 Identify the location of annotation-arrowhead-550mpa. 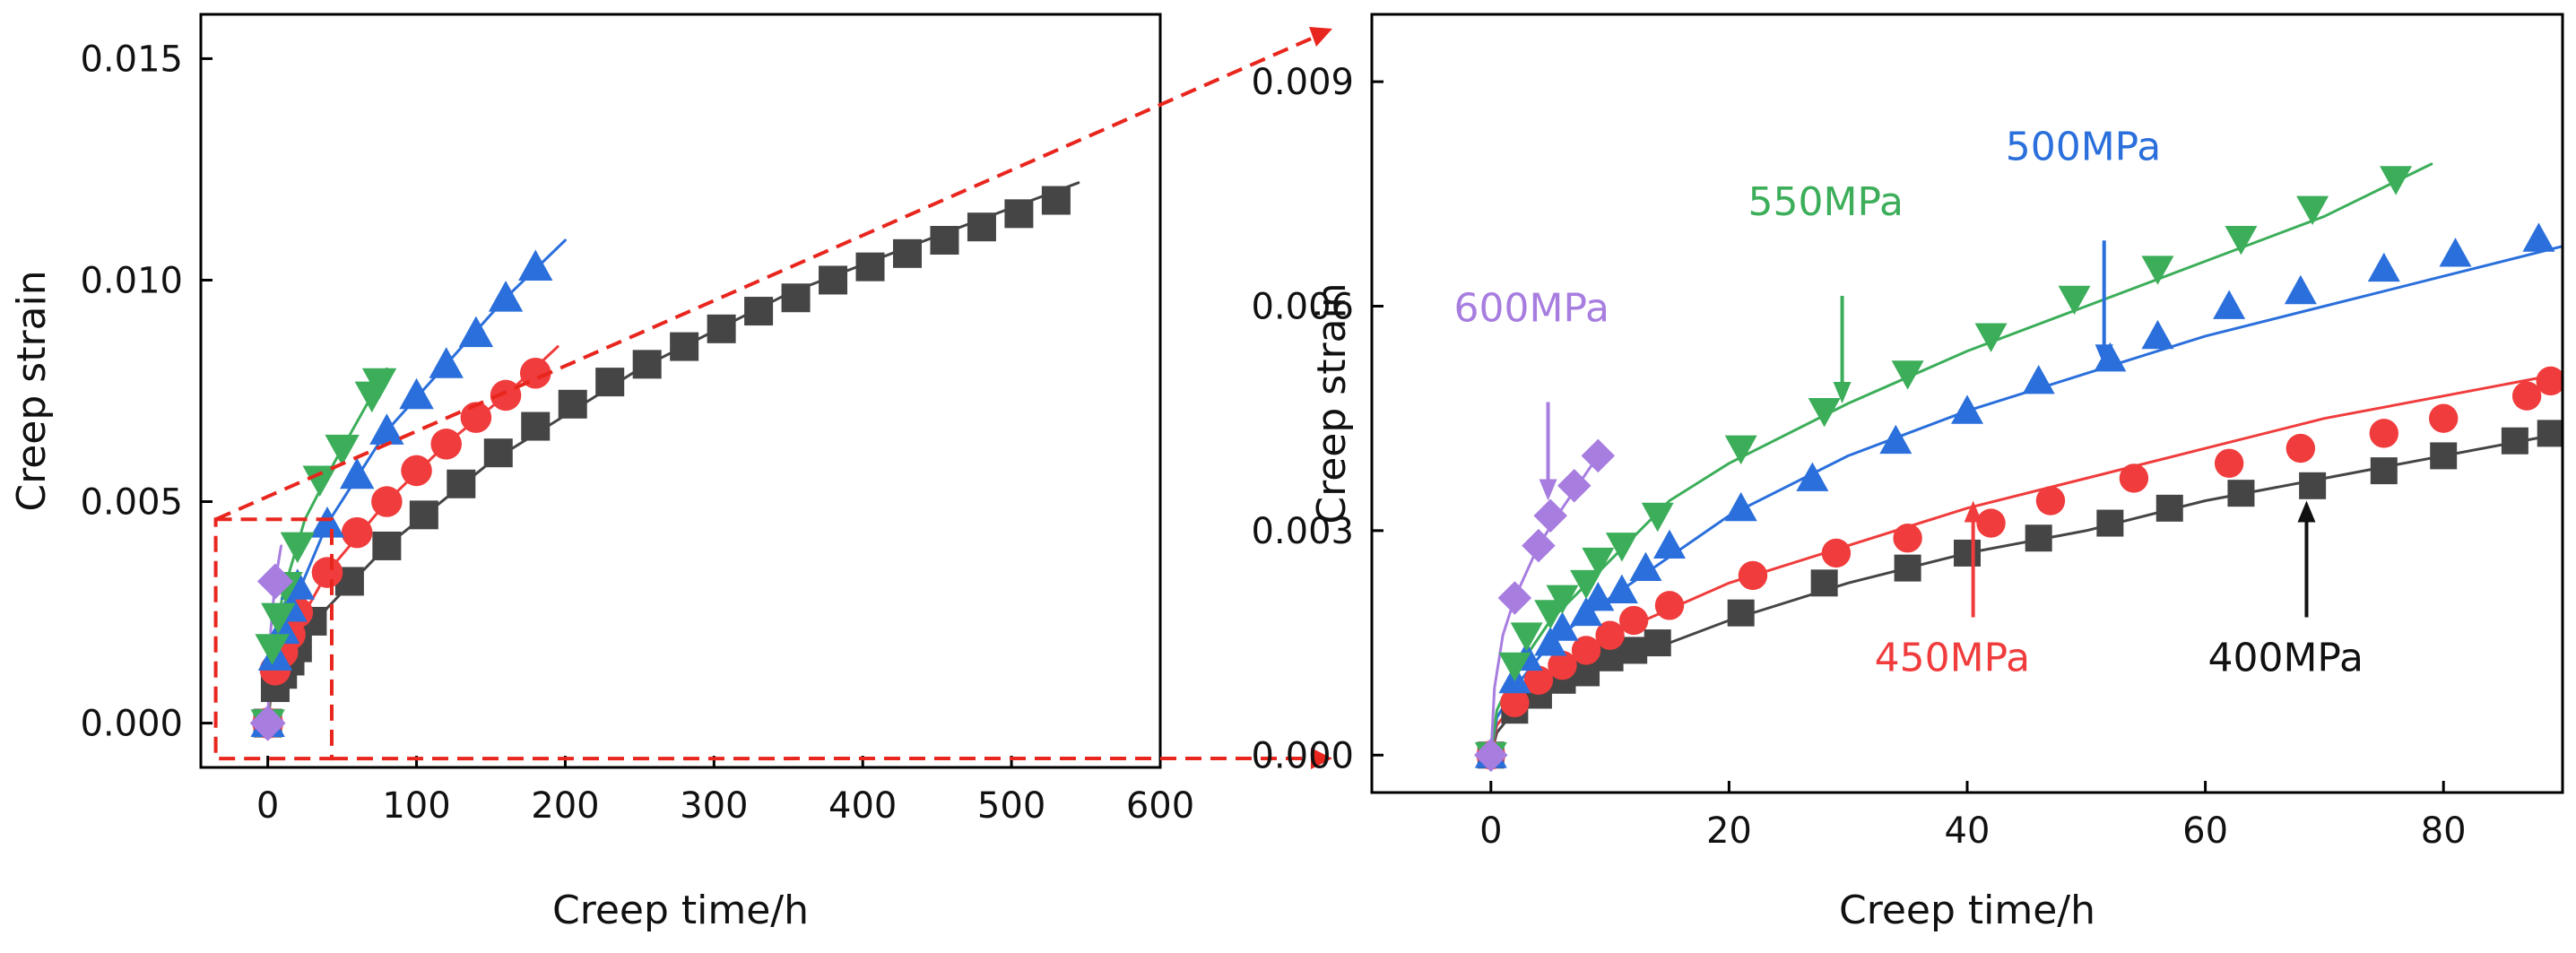
(1843, 392).